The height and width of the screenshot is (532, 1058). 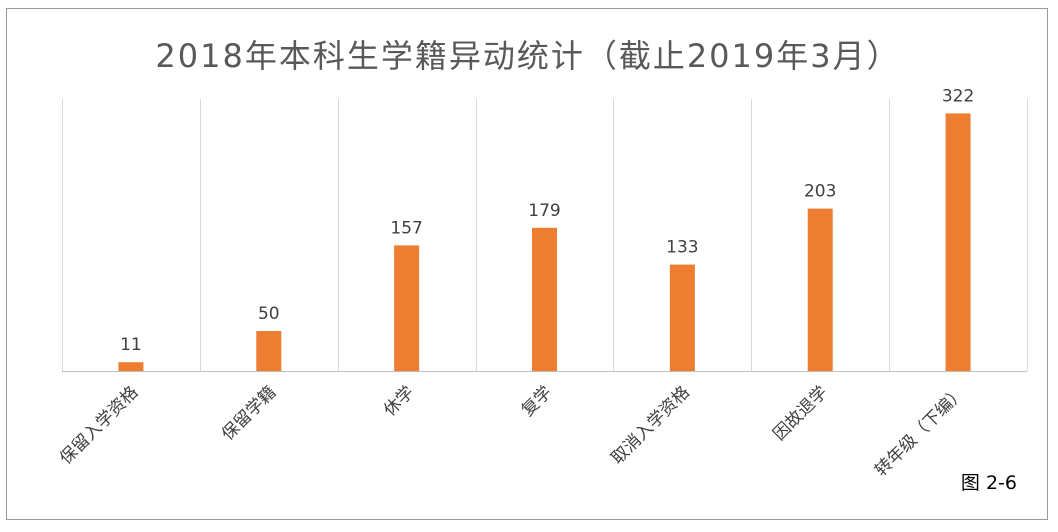 What do you see at coordinates (651, 425) in the screenshot?
I see `category-label: 取消入学资格` at bounding box center [651, 425].